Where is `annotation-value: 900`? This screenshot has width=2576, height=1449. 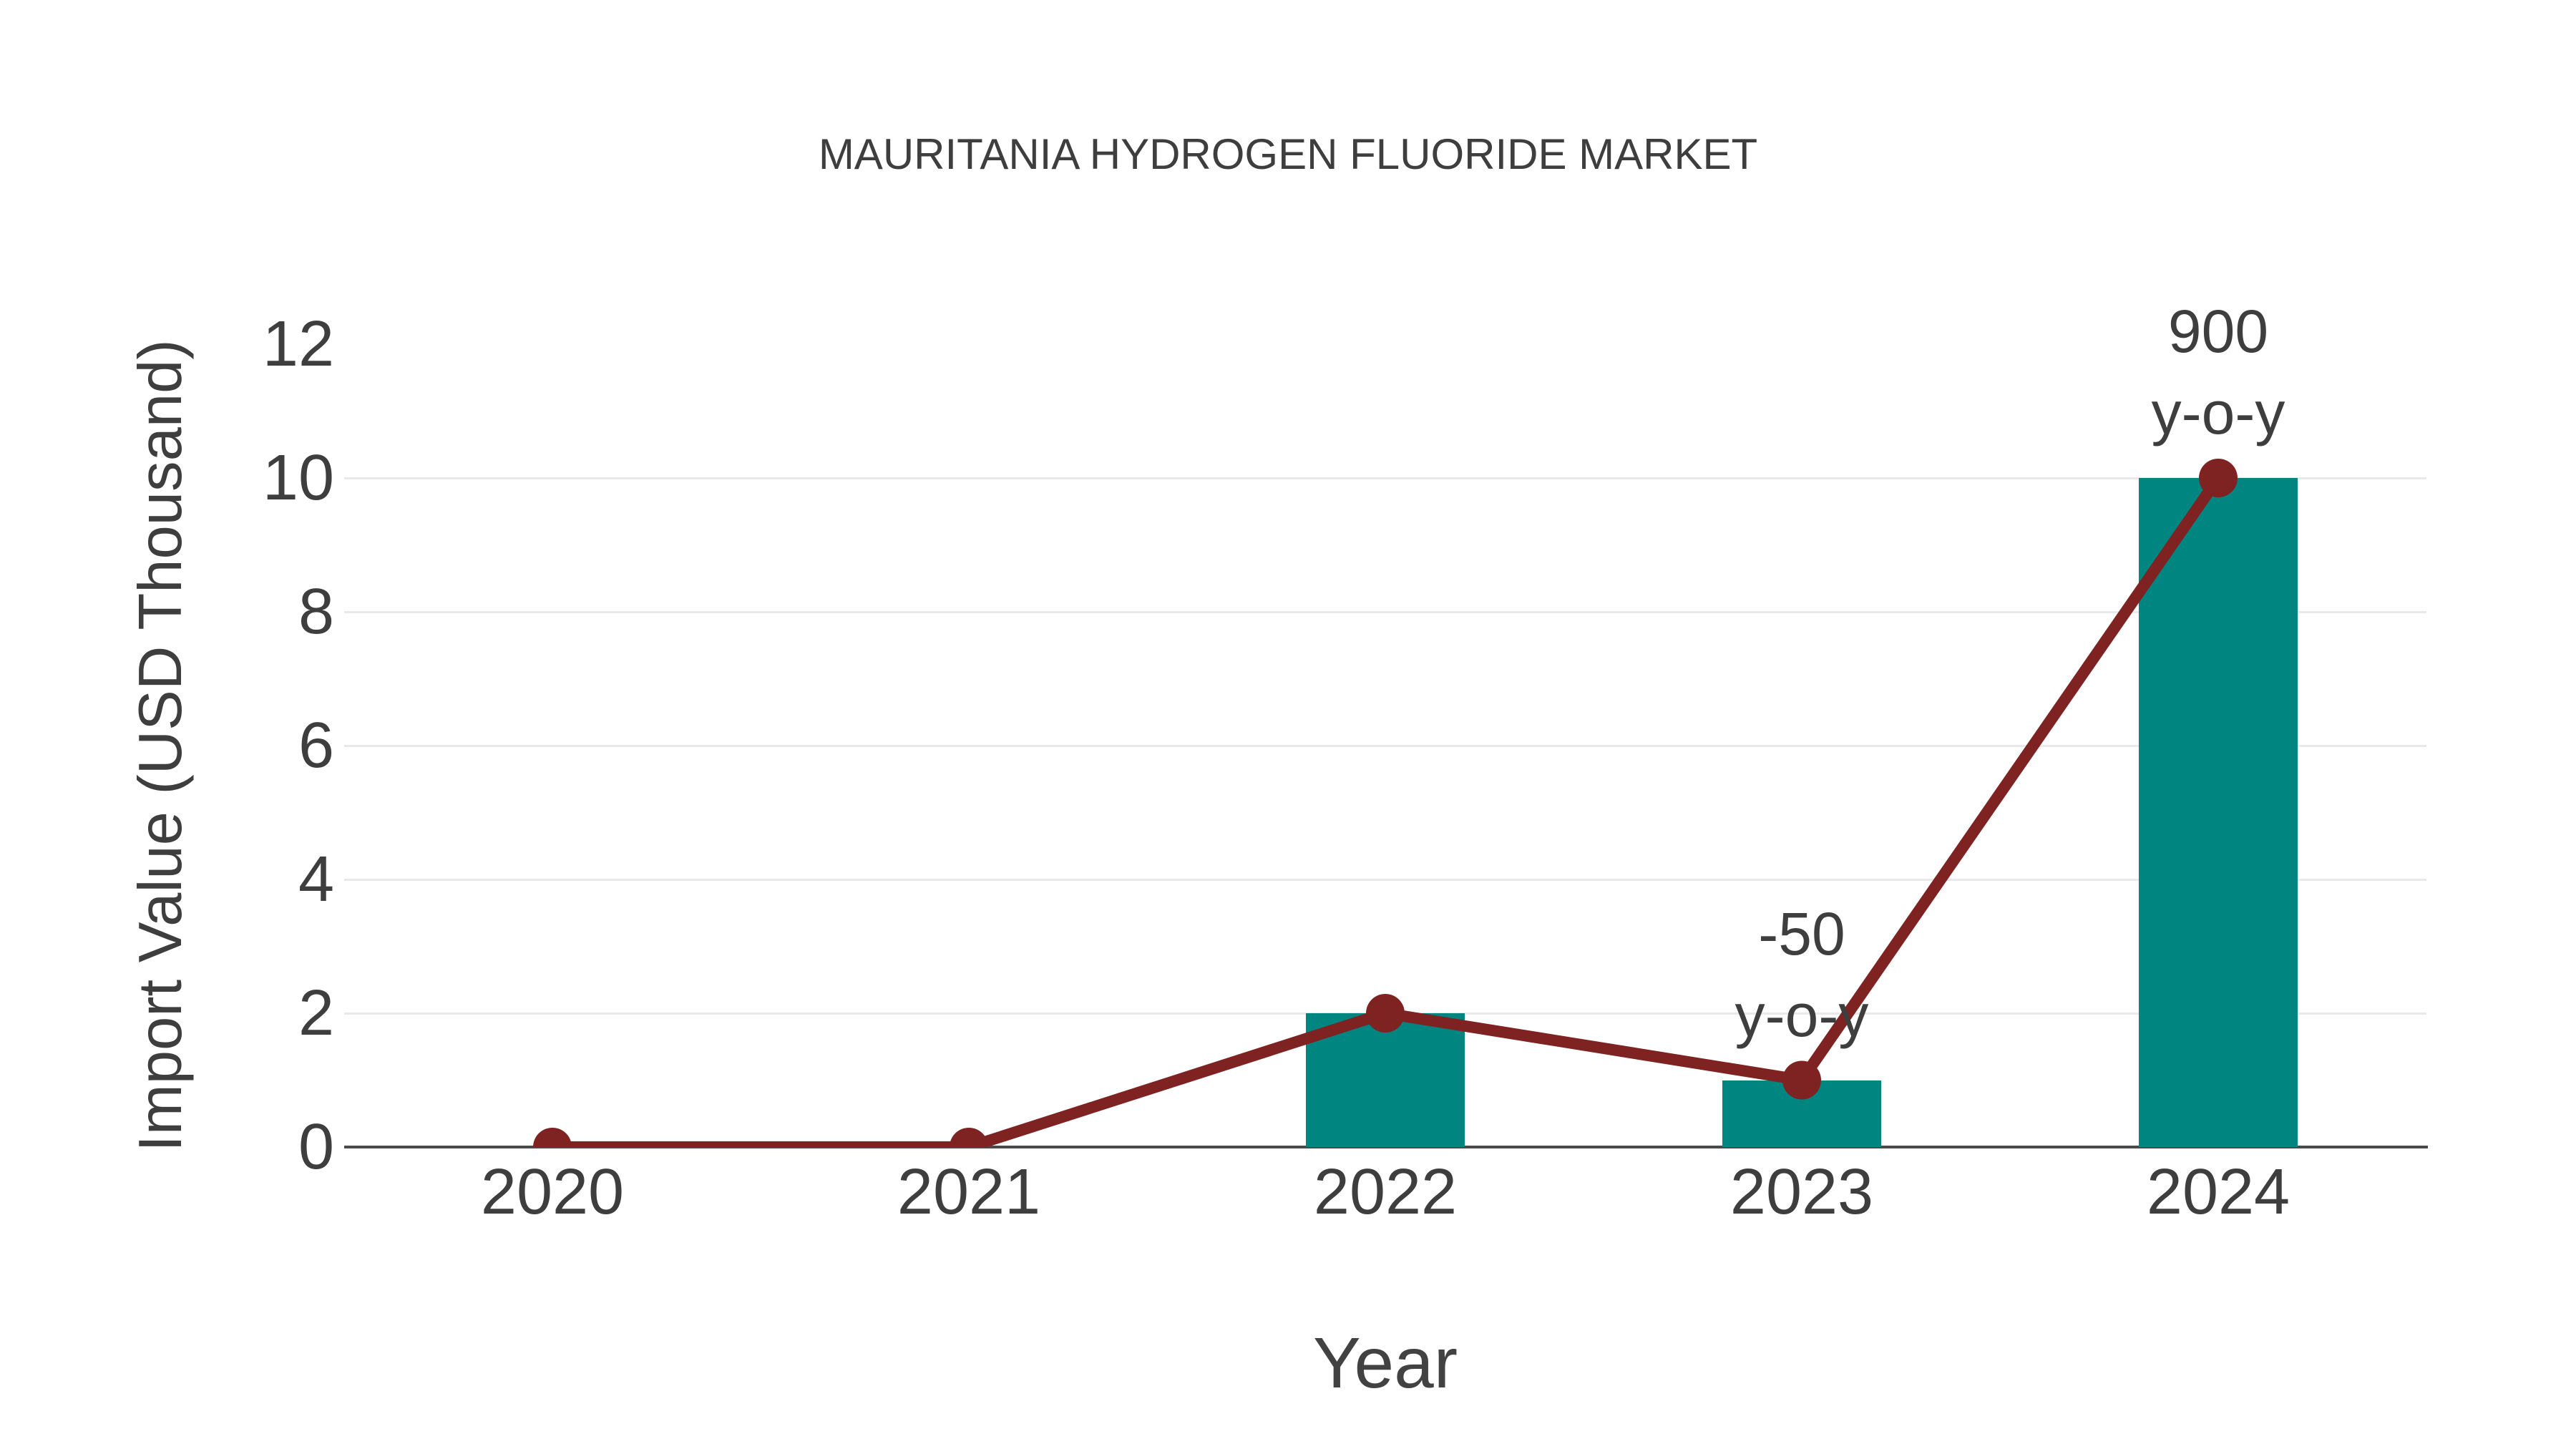
annotation-value: 900 is located at coordinates (2218, 331).